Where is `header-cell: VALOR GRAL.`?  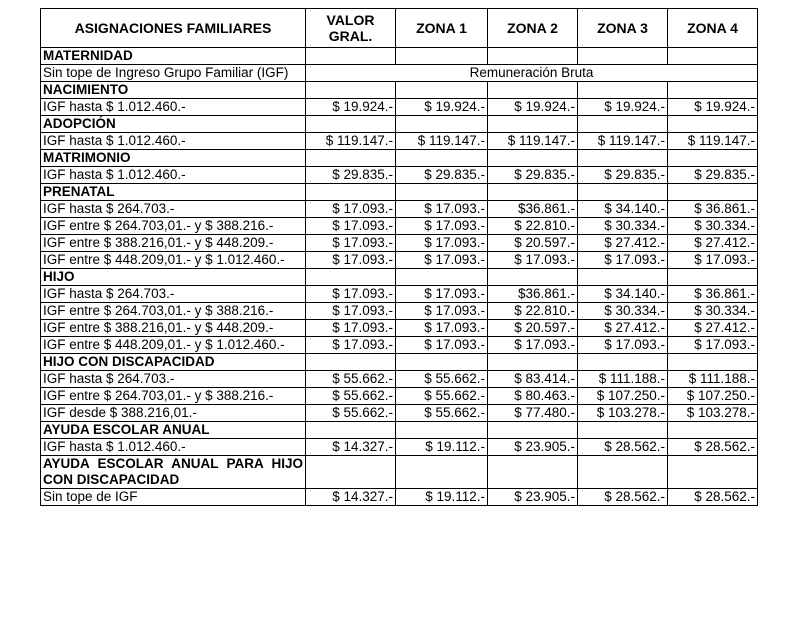 header-cell: VALOR GRAL. is located at coordinates (350, 28).